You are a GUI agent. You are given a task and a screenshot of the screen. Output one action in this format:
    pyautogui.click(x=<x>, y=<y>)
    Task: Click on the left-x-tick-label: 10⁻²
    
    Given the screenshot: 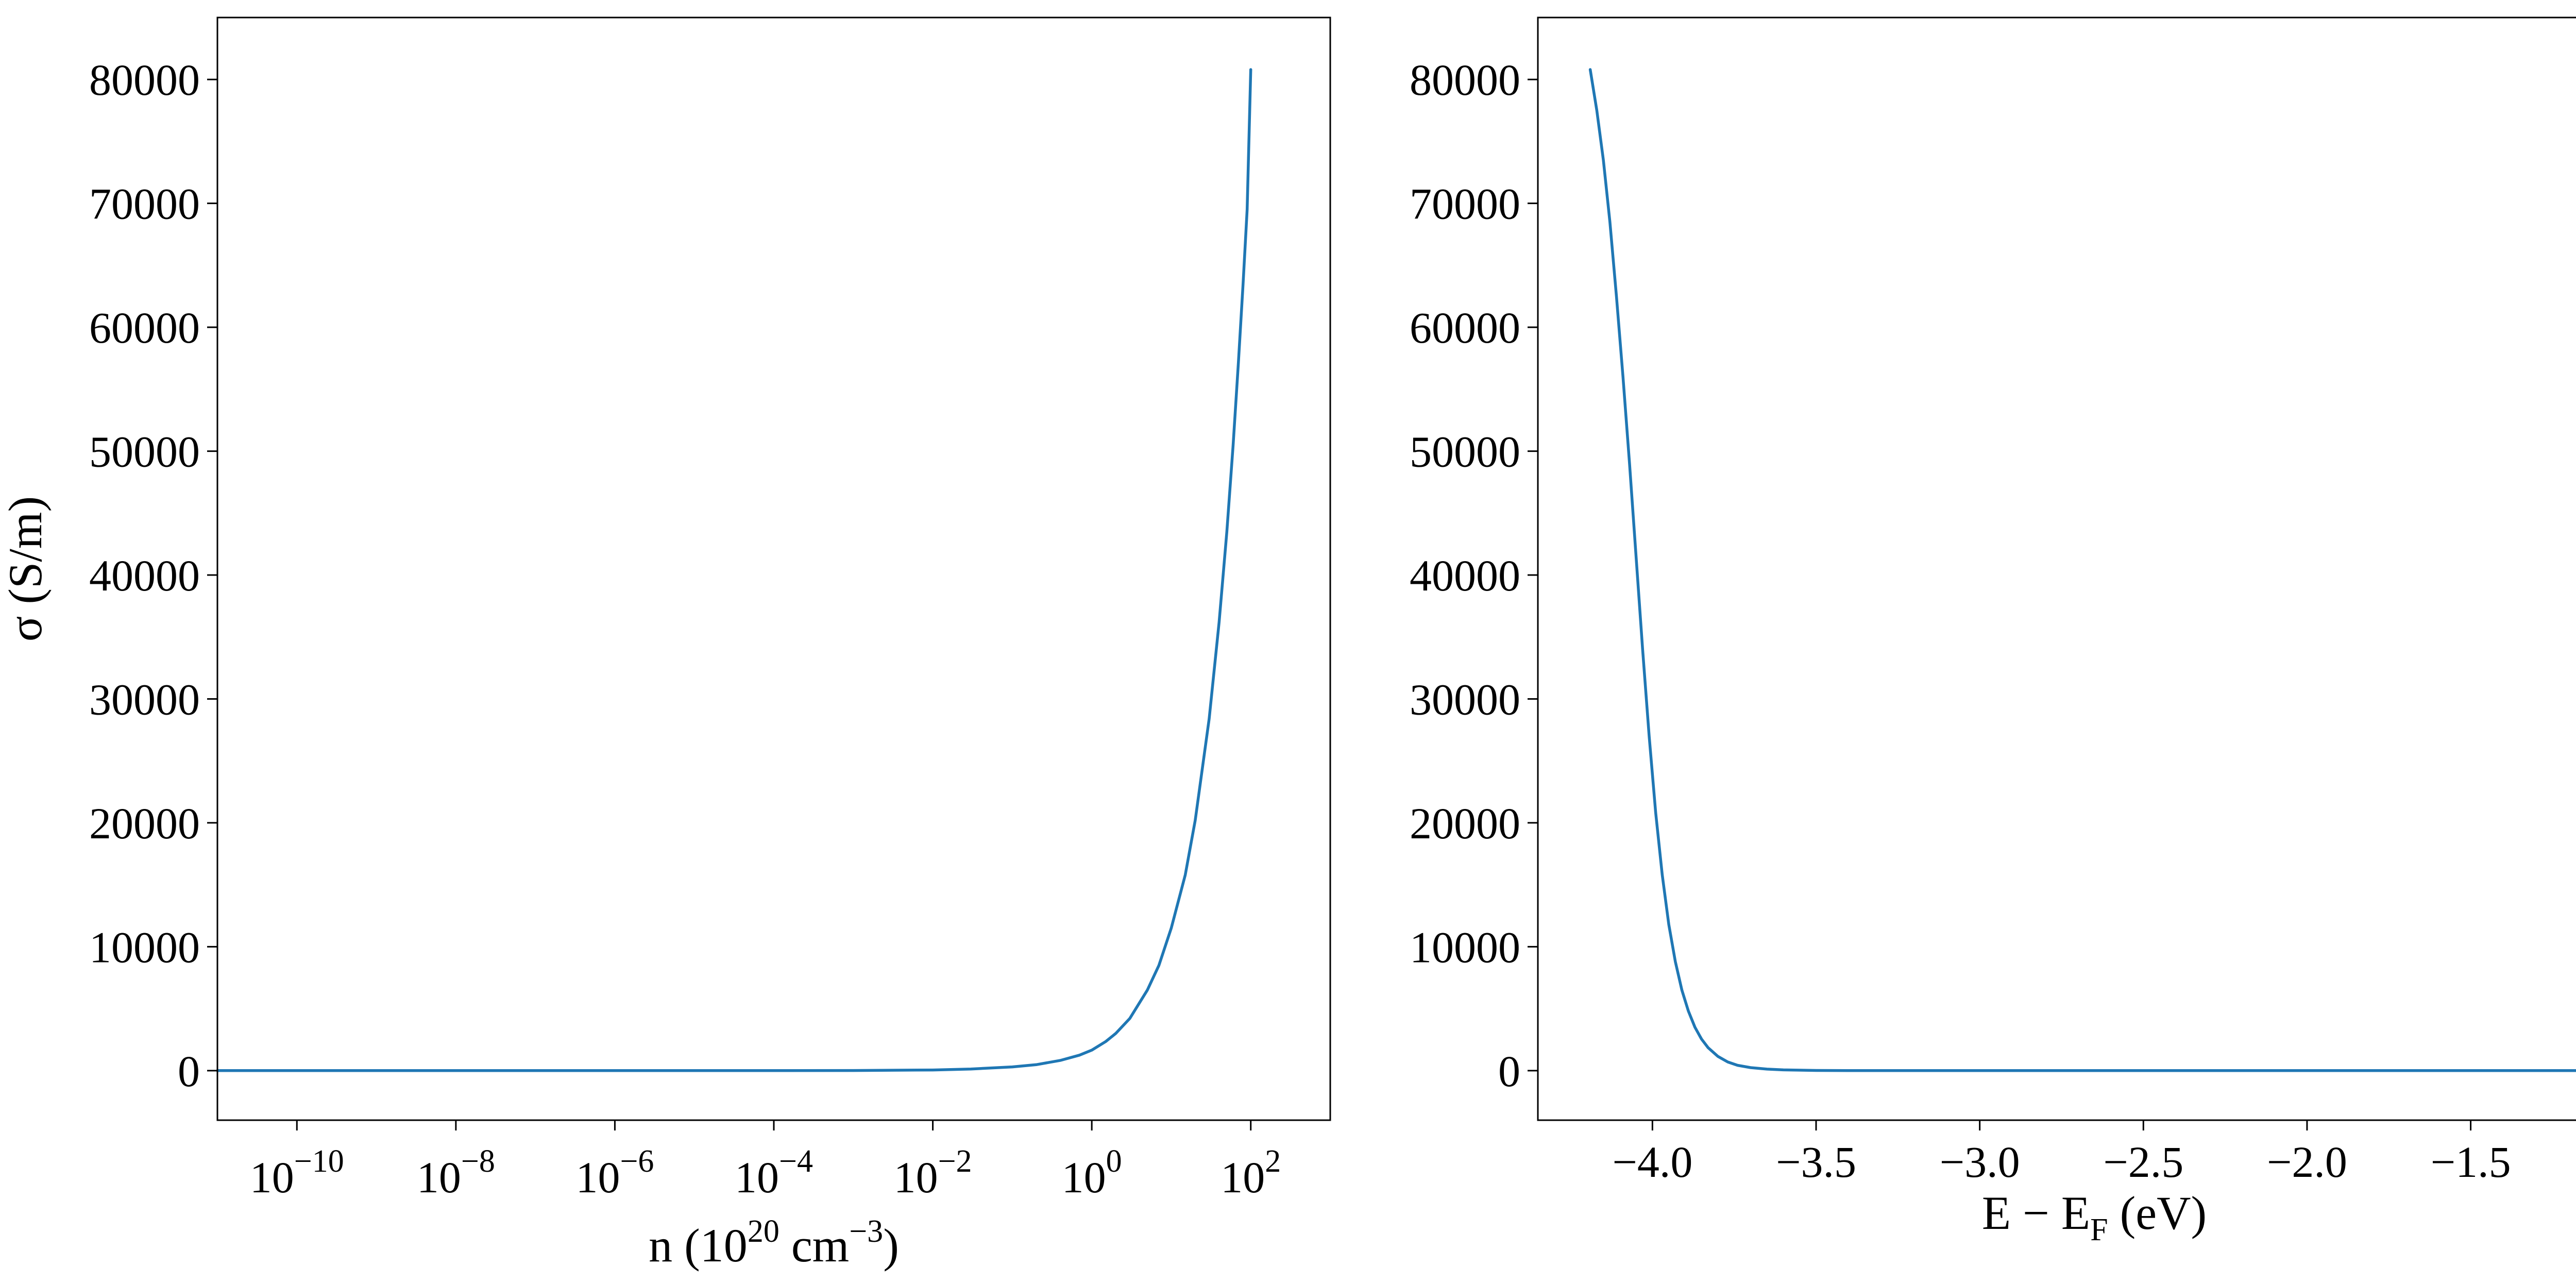 What is the action you would take?
    pyautogui.click(x=933, y=1173)
    